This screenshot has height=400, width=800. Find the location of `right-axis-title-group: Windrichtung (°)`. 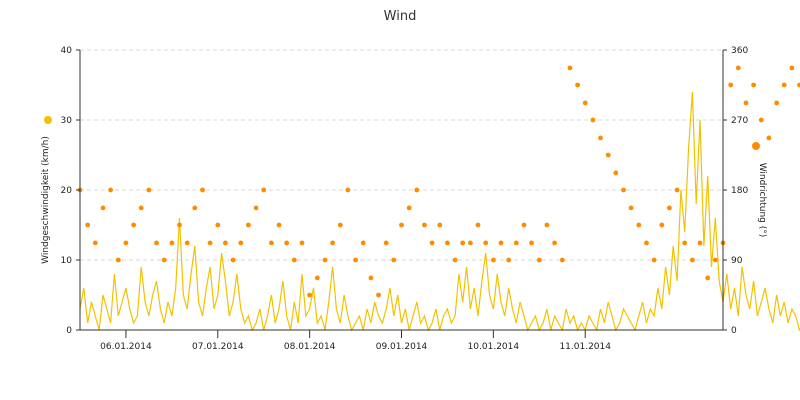

right-axis-title-group: Windrichtung (°) is located at coordinates (759, 189).